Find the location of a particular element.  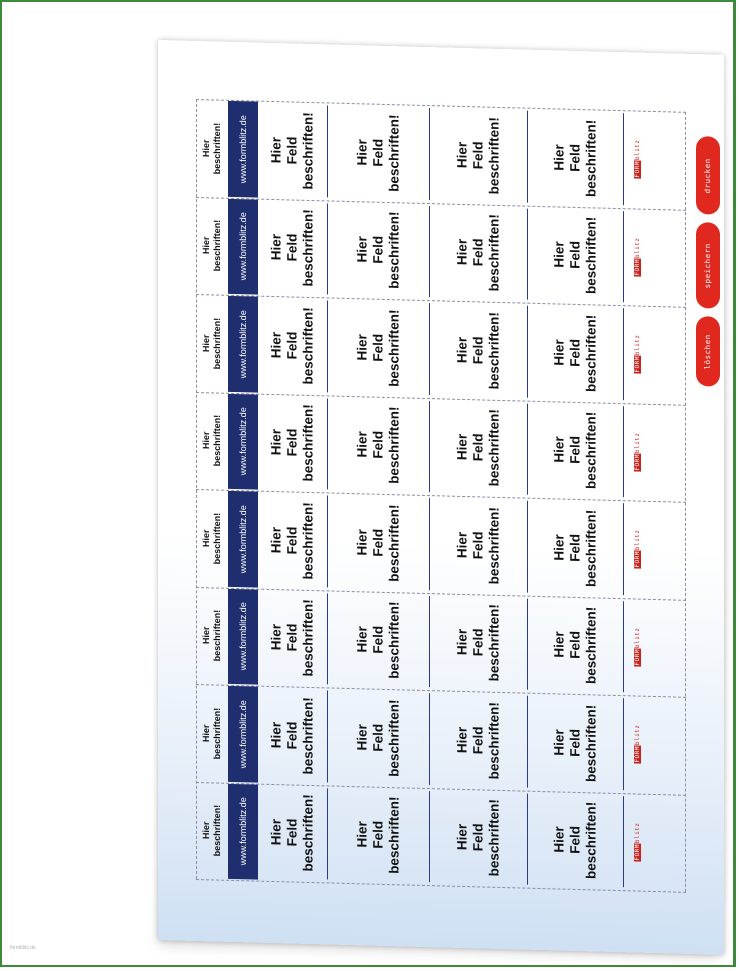

print-button: drucken is located at coordinates (708, 175).